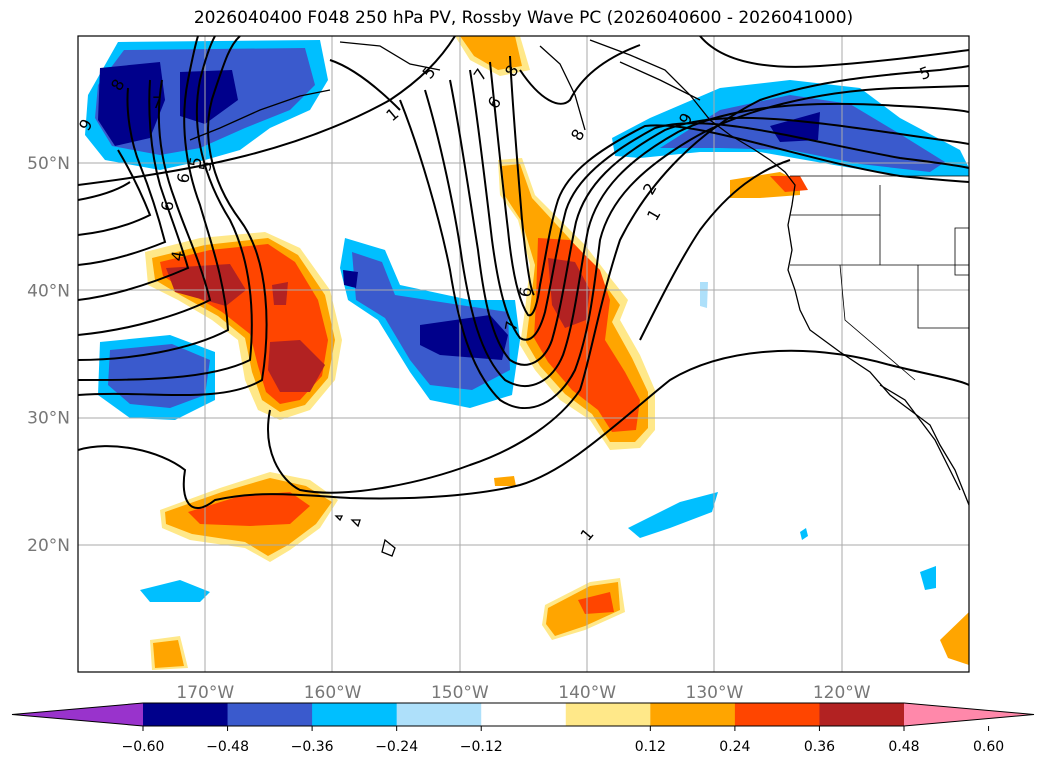  I want to click on colorbar-tick-label: −0.36, so click(312, 747).